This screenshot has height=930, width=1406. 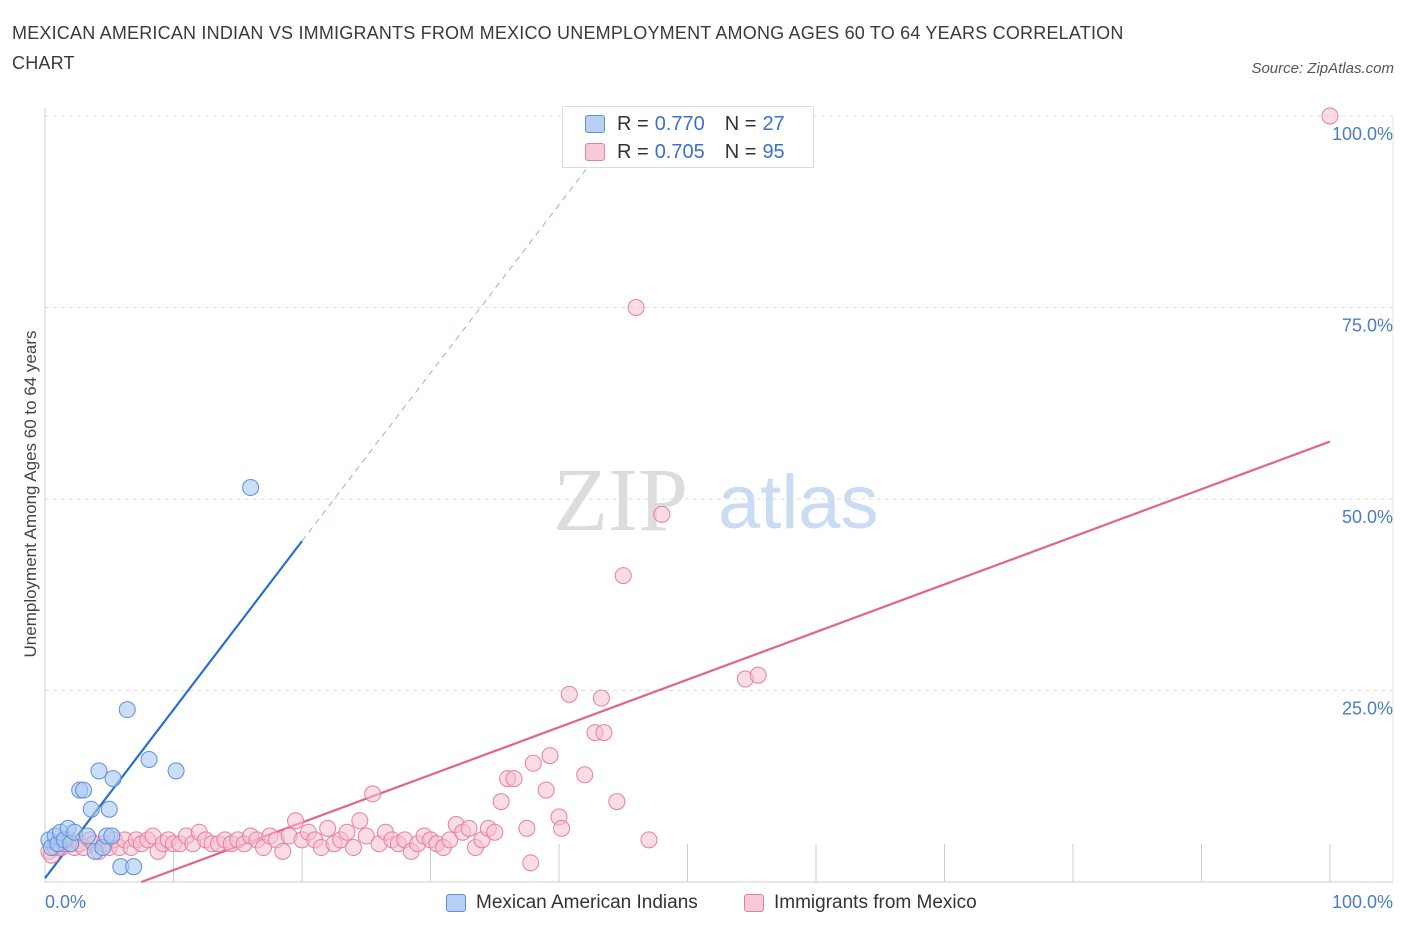 I want to click on y-axis-label: Unemployment Among Ages 60 to 64 years, so click(x=30, y=494).